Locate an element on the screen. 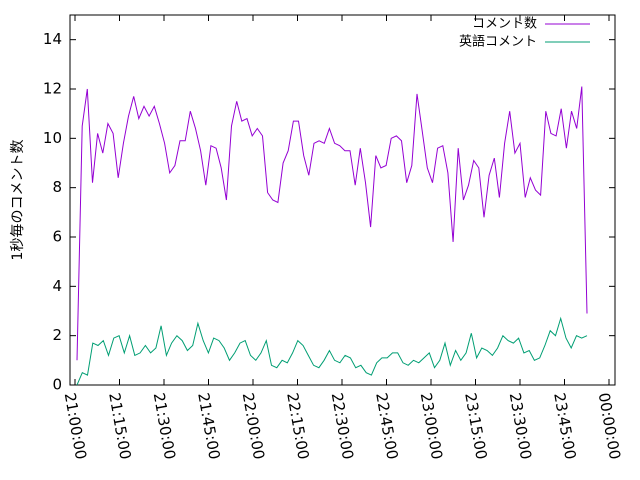  y-tick-label: 4 is located at coordinates (57, 286).